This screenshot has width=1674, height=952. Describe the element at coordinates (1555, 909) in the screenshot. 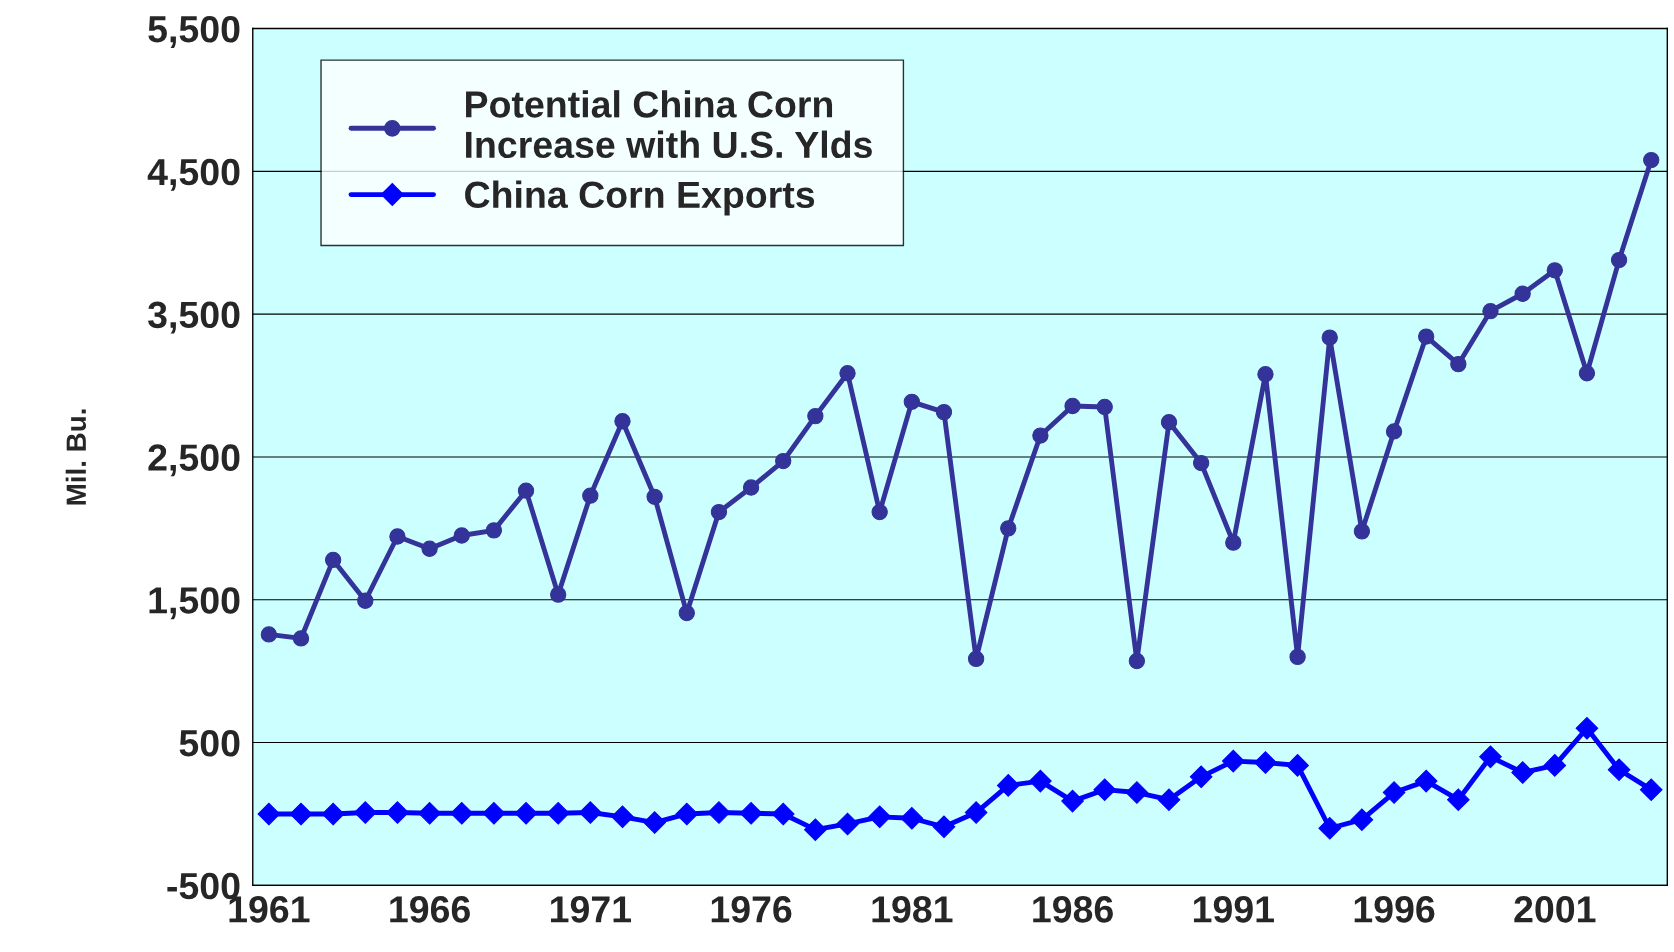

I see `x-tick-label: 2001` at that location.